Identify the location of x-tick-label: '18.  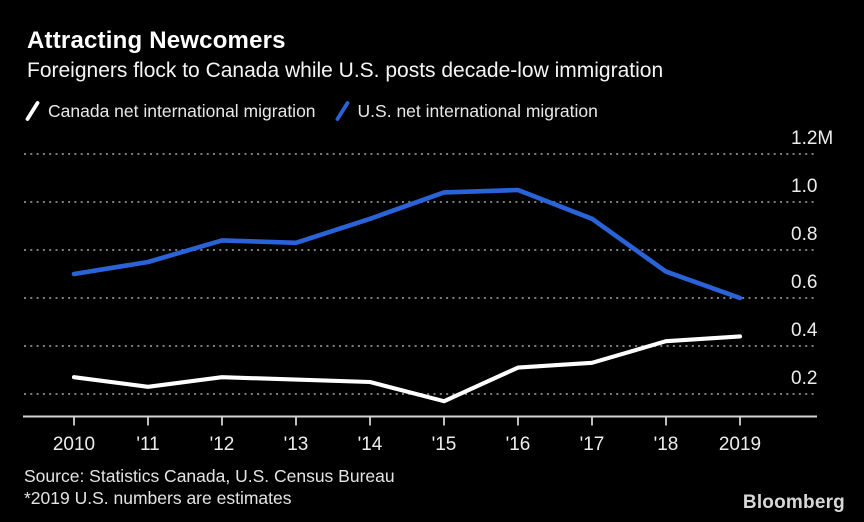
(666, 444).